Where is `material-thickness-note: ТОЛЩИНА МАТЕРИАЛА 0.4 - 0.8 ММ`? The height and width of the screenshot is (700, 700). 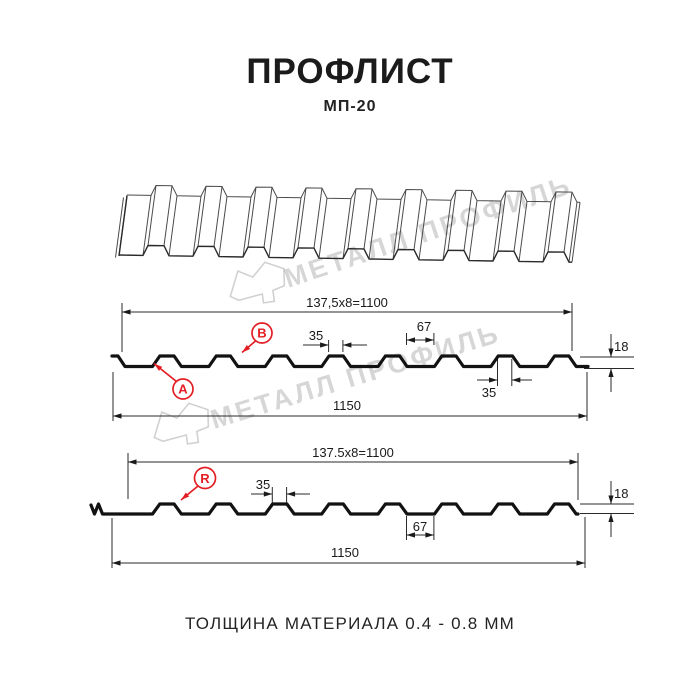 material-thickness-note: ТОЛЩИНА МАТЕРИАЛА 0.4 - 0.8 ММ is located at coordinates (350, 623).